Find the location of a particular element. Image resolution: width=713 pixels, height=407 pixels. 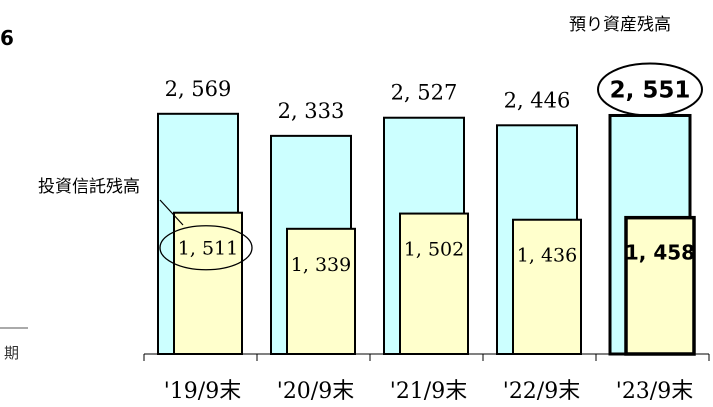

callout-leader-line is located at coordinates (171, 212).